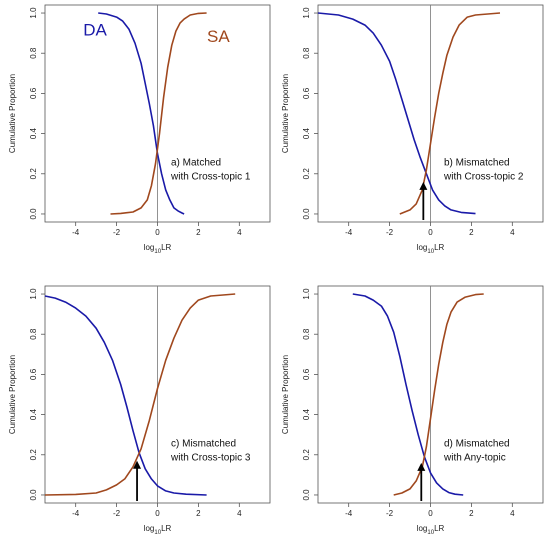 The image size is (550, 549). Describe the element at coordinates (477, 444) in the screenshot. I see `panel-annotation: d) Mismatched` at that location.